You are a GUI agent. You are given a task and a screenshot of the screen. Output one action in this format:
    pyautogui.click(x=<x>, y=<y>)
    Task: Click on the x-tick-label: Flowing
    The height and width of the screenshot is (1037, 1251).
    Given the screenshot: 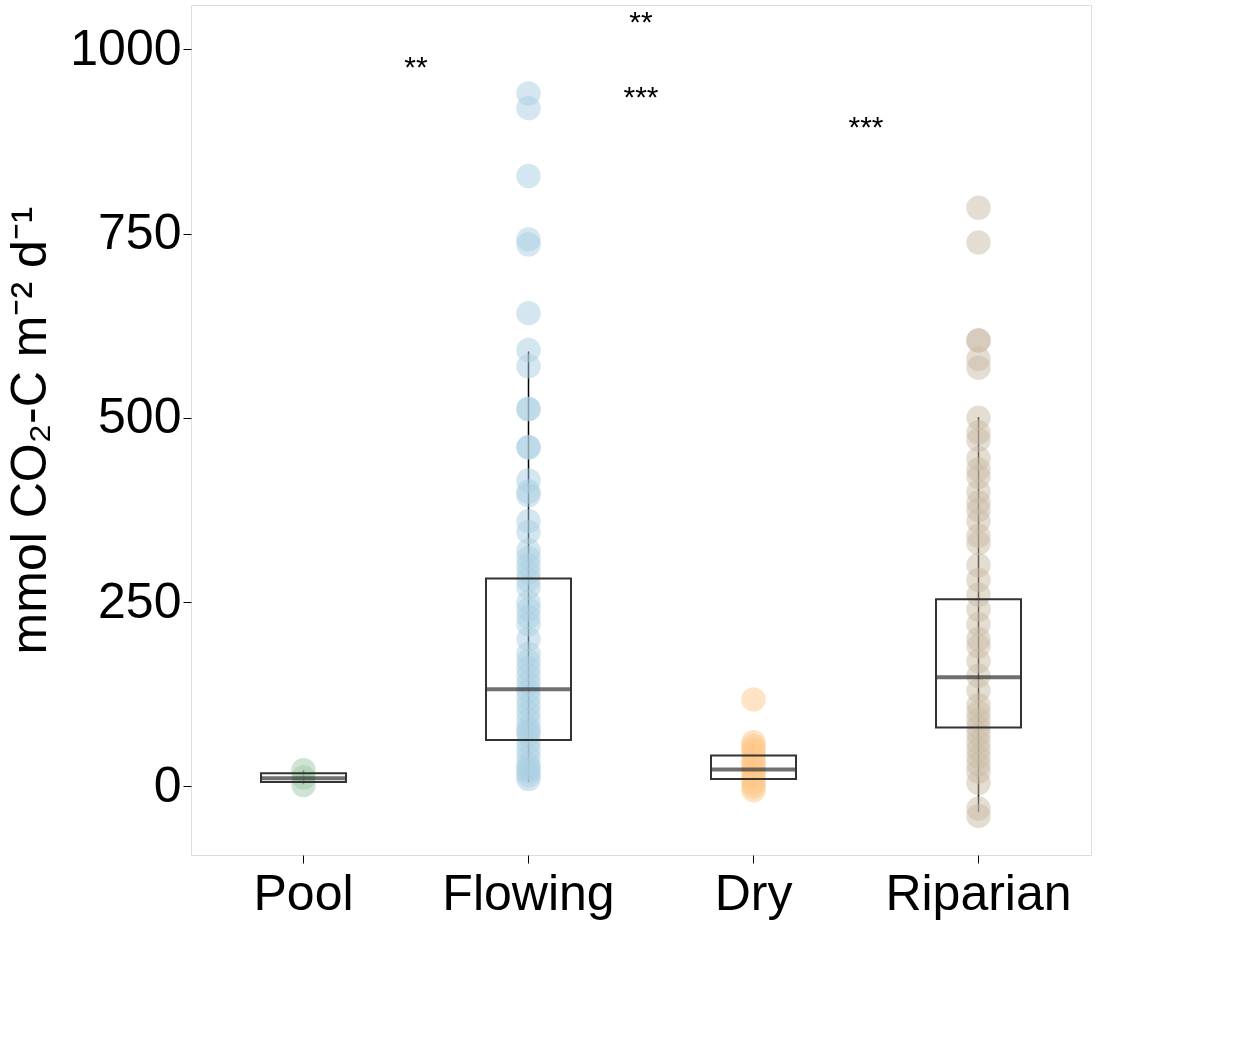 What is the action you would take?
    pyautogui.click(x=528, y=892)
    